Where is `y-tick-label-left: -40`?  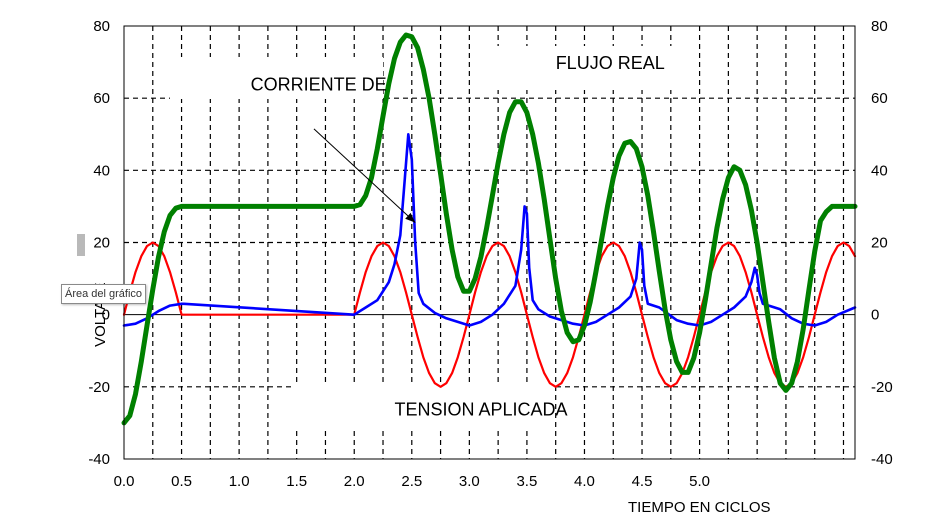 y-tick-label-left: -40 is located at coordinates (99, 459).